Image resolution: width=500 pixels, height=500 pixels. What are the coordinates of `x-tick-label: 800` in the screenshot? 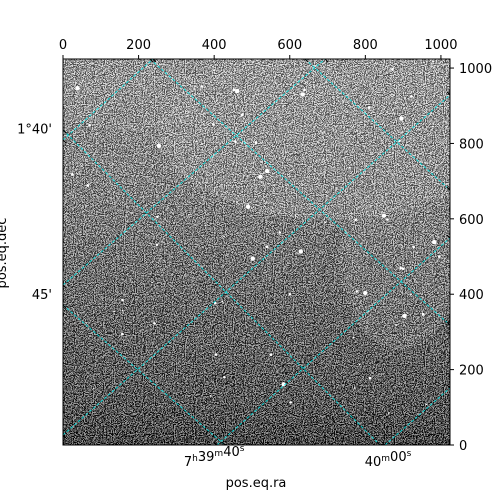 It's located at (365, 45).